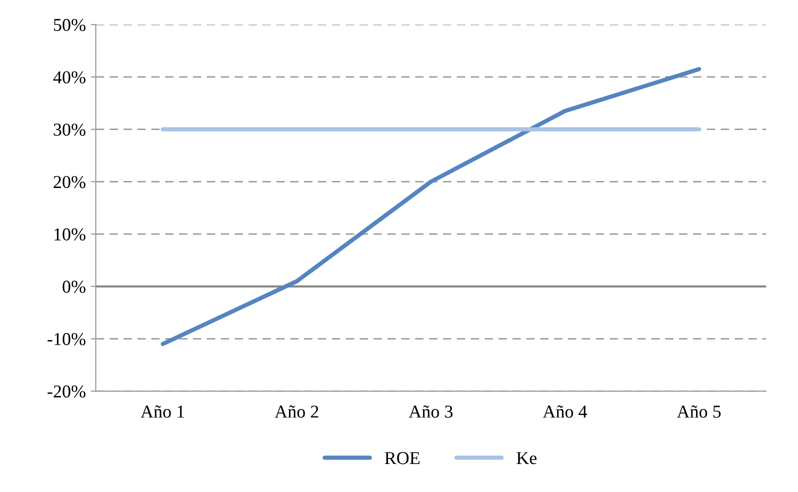  Describe the element at coordinates (74, 286) in the screenshot. I see `y-tick-label: 0%` at that location.